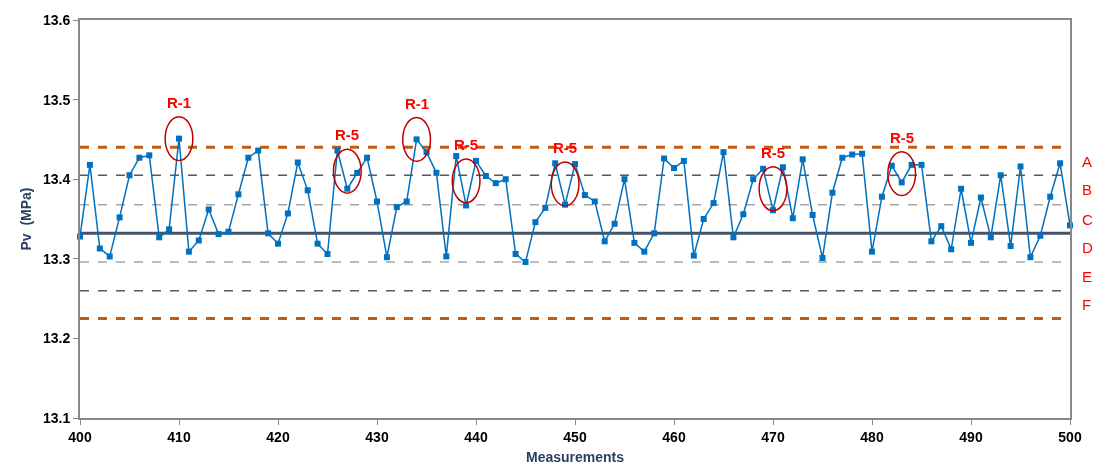 The width and height of the screenshot is (1110, 475). Describe the element at coordinates (575, 436) in the screenshot. I see `x-tick-label: 450` at that location.